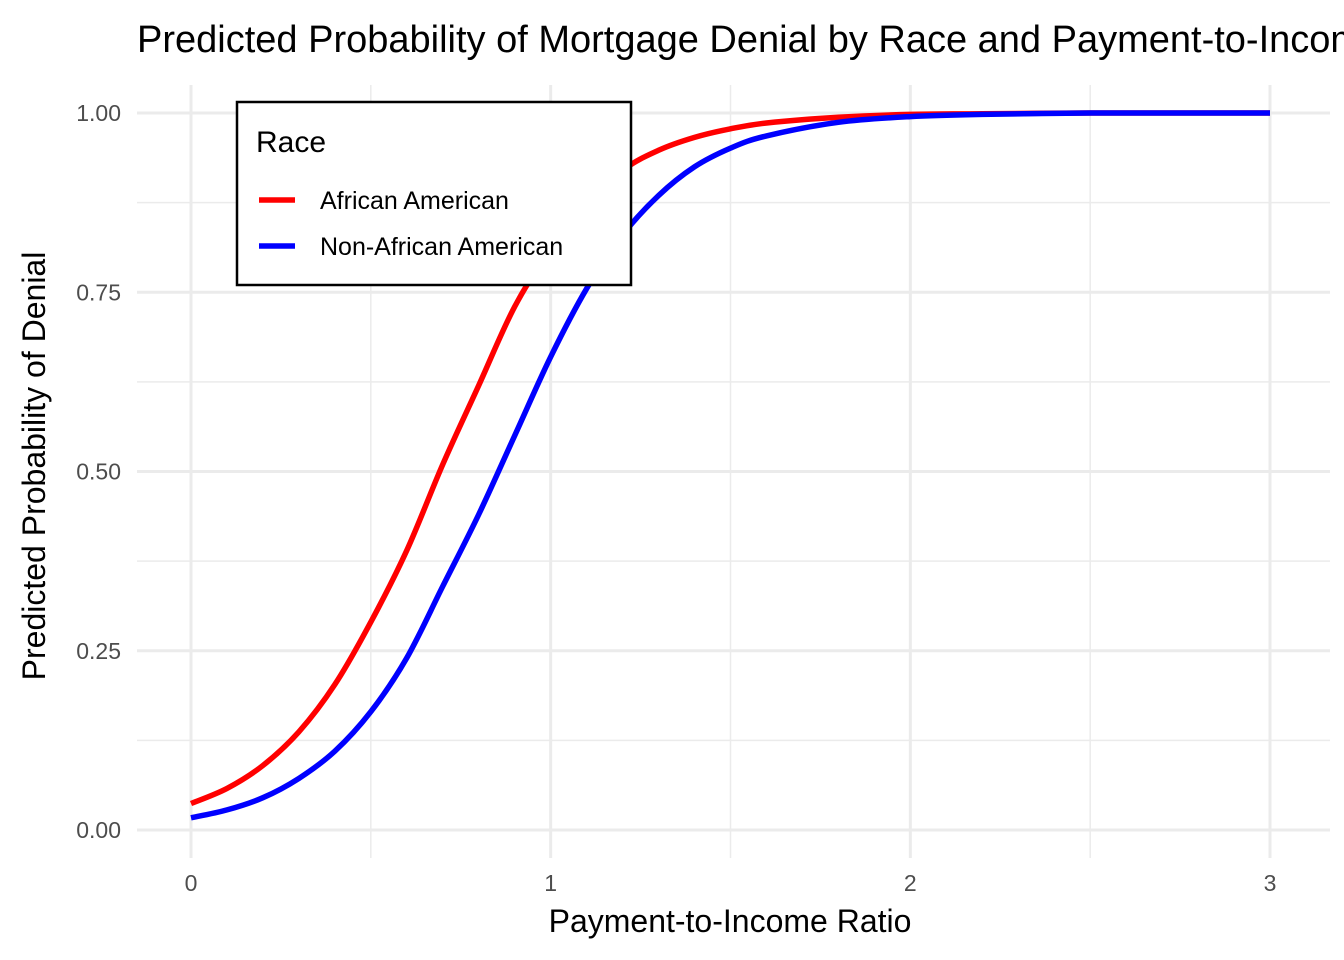 The height and width of the screenshot is (960, 1344). What do you see at coordinates (730, 921) in the screenshot?
I see `x-axis-title: Payment-to-Income Ratio` at bounding box center [730, 921].